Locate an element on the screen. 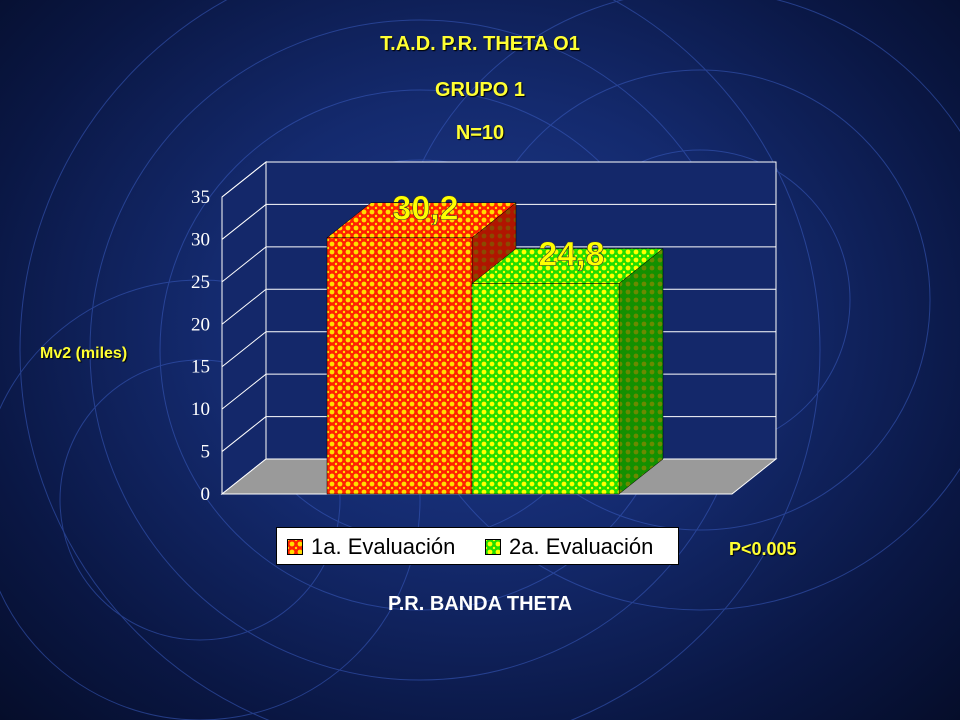 This screenshot has height=720, width=960. bar-value-label: 24,8 is located at coordinates (571, 255).